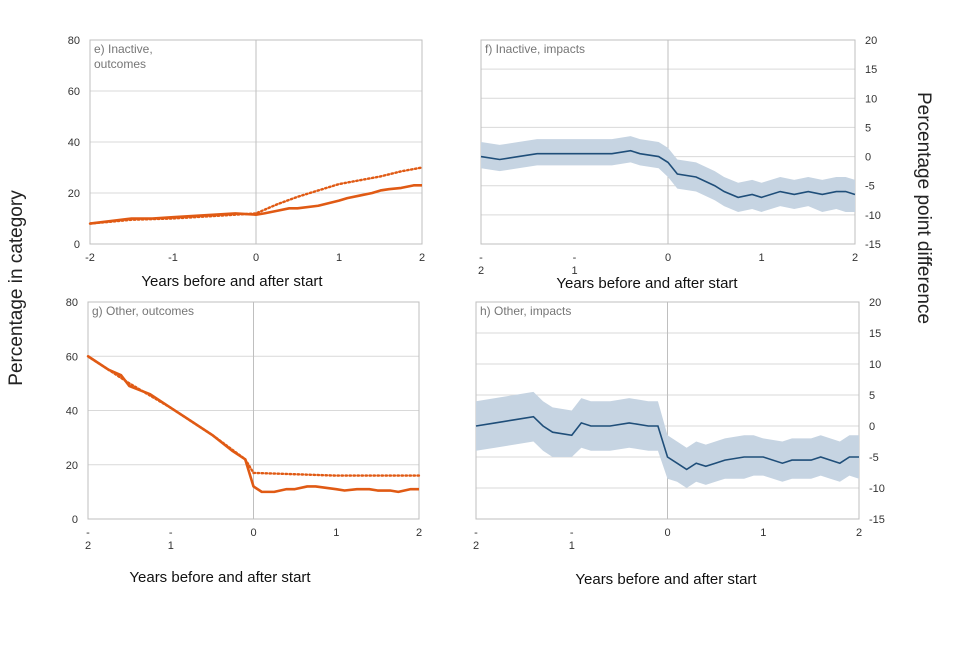 This screenshot has height=645, width=960. Describe the element at coordinates (535, 49) in the screenshot. I see `panel-title: f) Inactive, impacts` at that location.